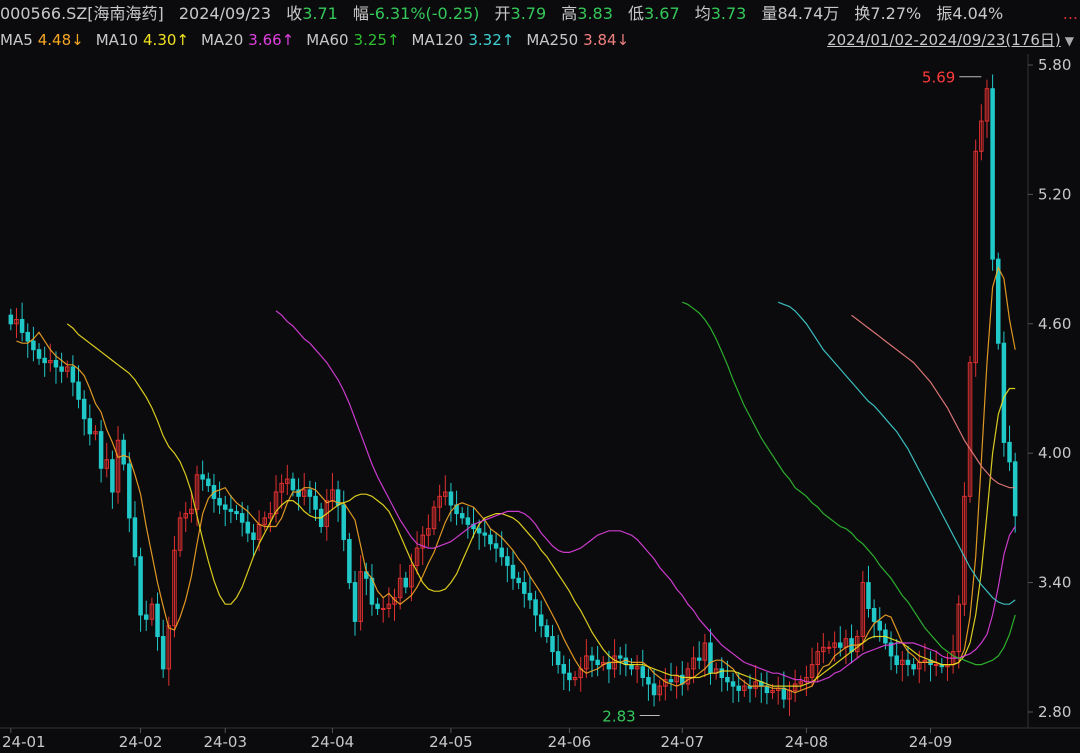  What do you see at coordinates (1054, 453) in the screenshot?
I see `y-tick-label: 4.00` at bounding box center [1054, 453].